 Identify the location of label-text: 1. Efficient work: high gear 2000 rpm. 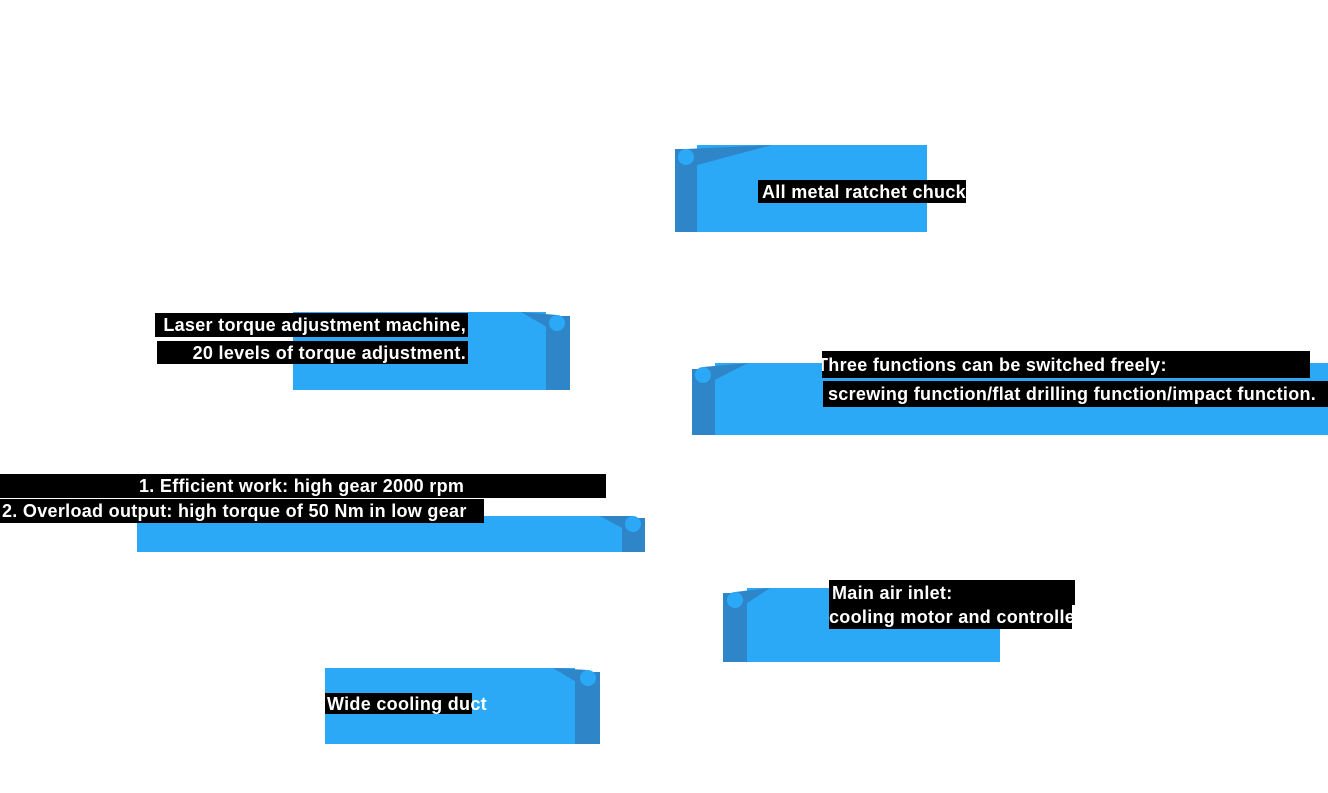
(302, 486).